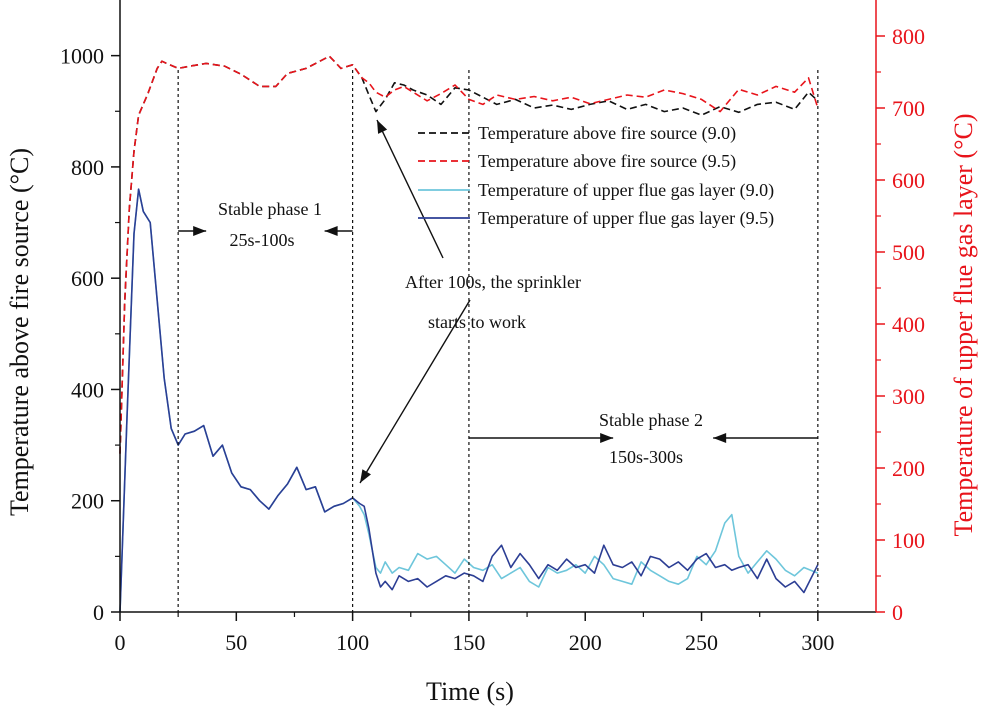 This screenshot has width=982, height=711. I want to click on y-axis-left-title: Temperature above fire source (°C), so click(19, 332).